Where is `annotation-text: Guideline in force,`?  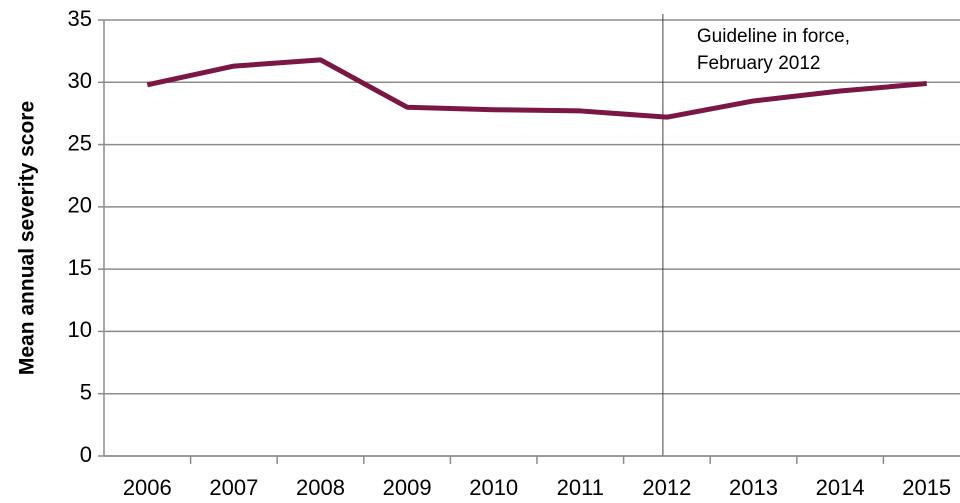 annotation-text: Guideline in force, is located at coordinates (773, 36).